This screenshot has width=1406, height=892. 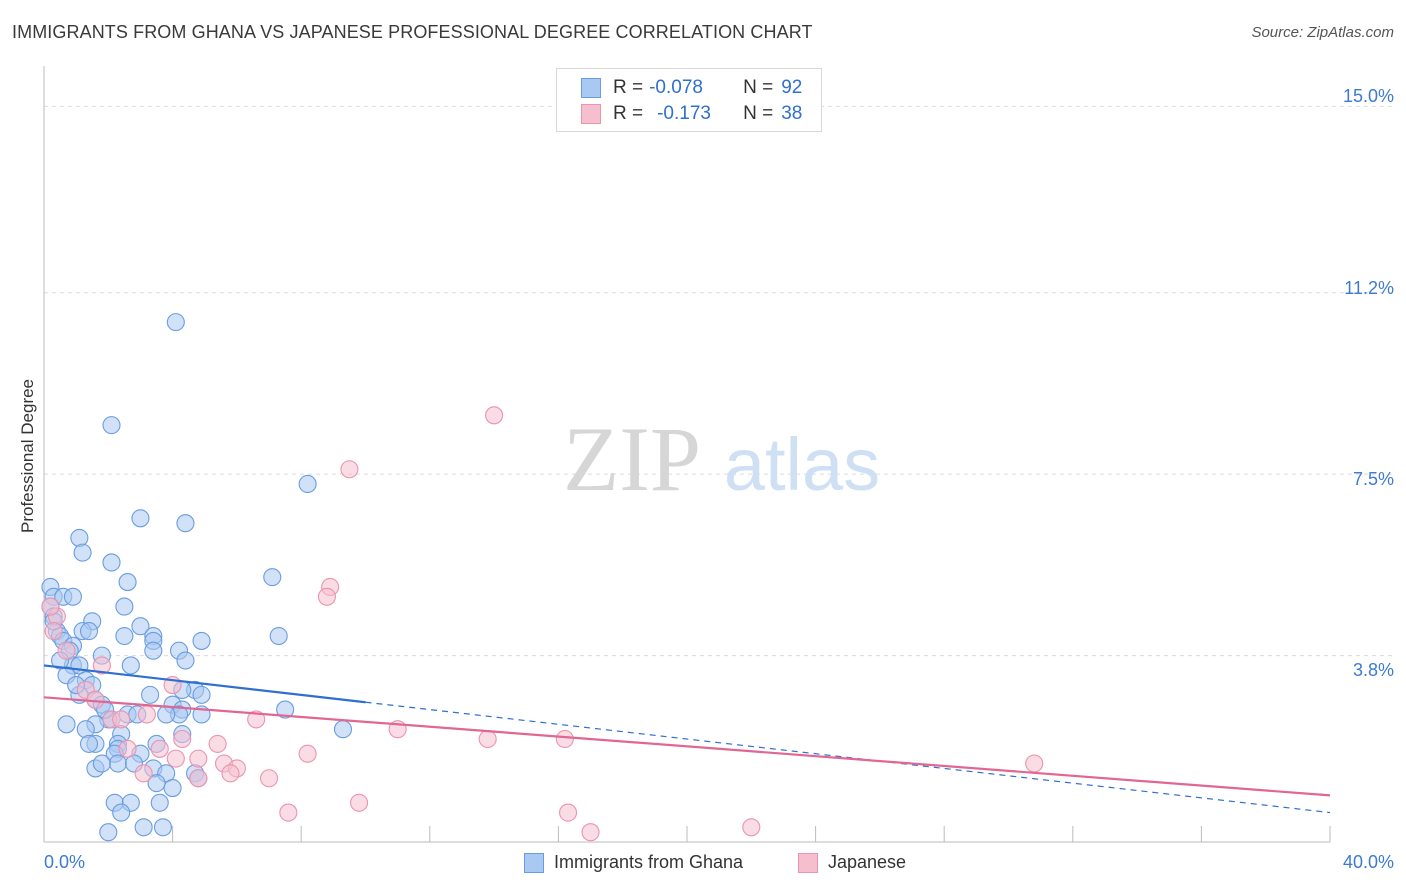 What do you see at coordinates (792, 113) in the screenshot?
I see `legend-n-value: 38` at bounding box center [792, 113].